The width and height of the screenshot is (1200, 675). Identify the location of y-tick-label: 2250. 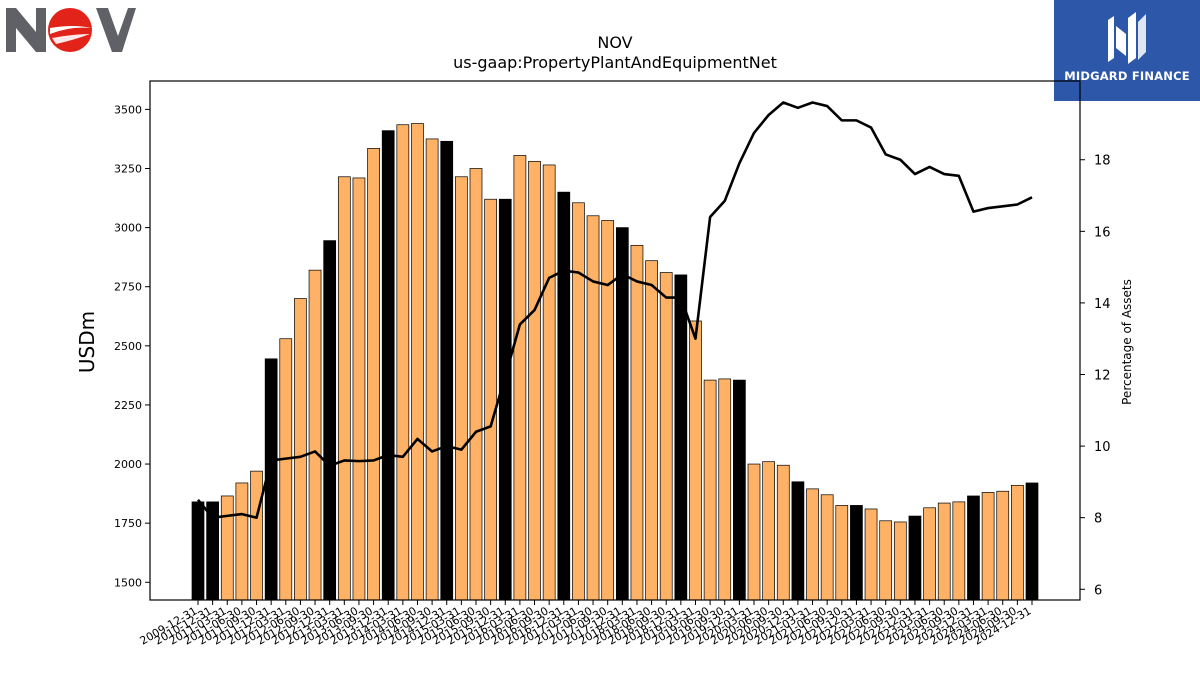
(128, 405).